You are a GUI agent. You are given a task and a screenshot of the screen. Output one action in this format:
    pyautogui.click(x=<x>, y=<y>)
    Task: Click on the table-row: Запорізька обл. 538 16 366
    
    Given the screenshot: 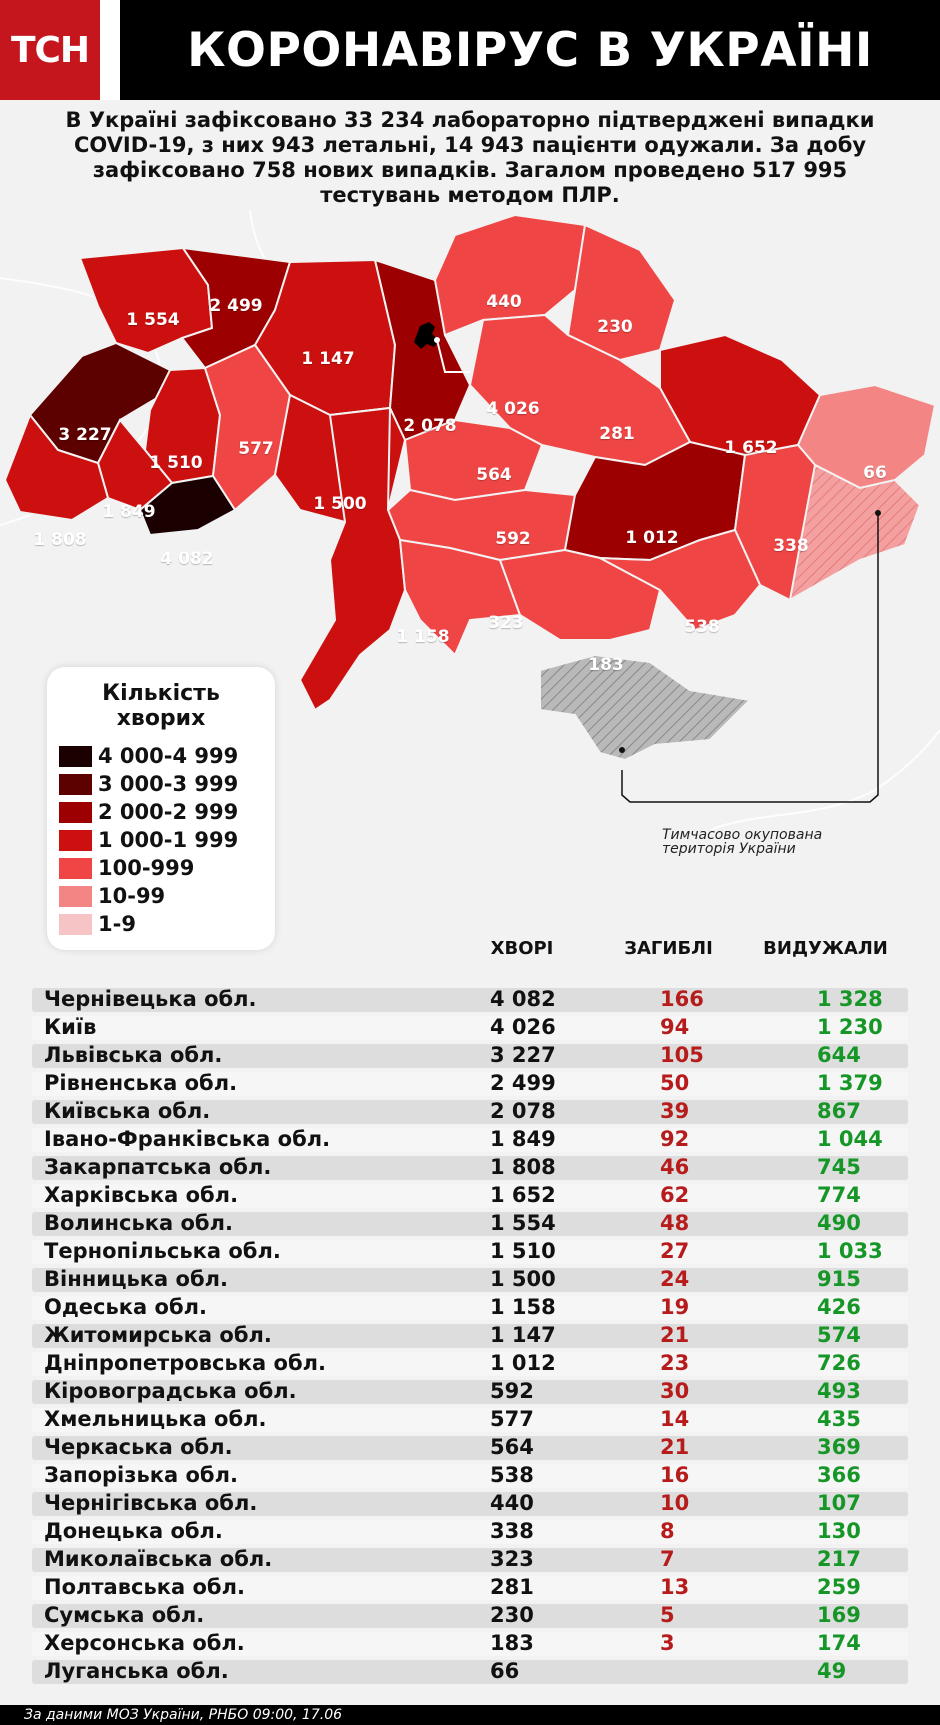 What is the action you would take?
    pyautogui.click(x=470, y=1475)
    